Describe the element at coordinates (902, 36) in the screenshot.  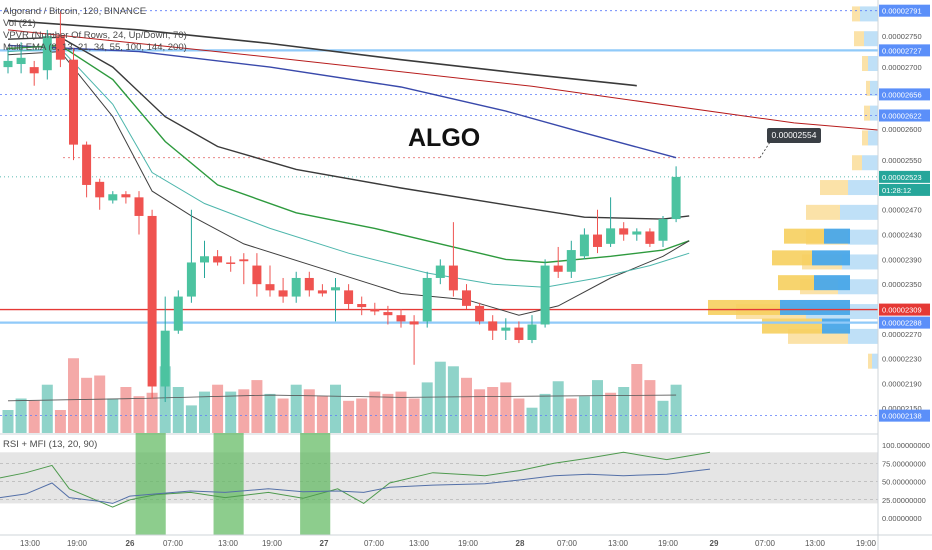
I see `price-tick-label: 0.00002750` at that location.